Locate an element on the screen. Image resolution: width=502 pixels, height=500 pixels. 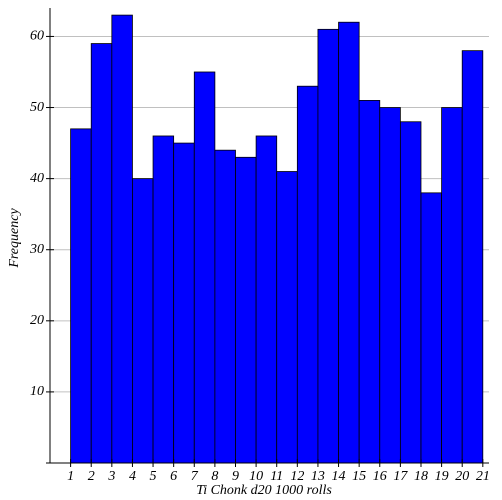
x-tick-label: 18 is located at coordinates (421, 476).